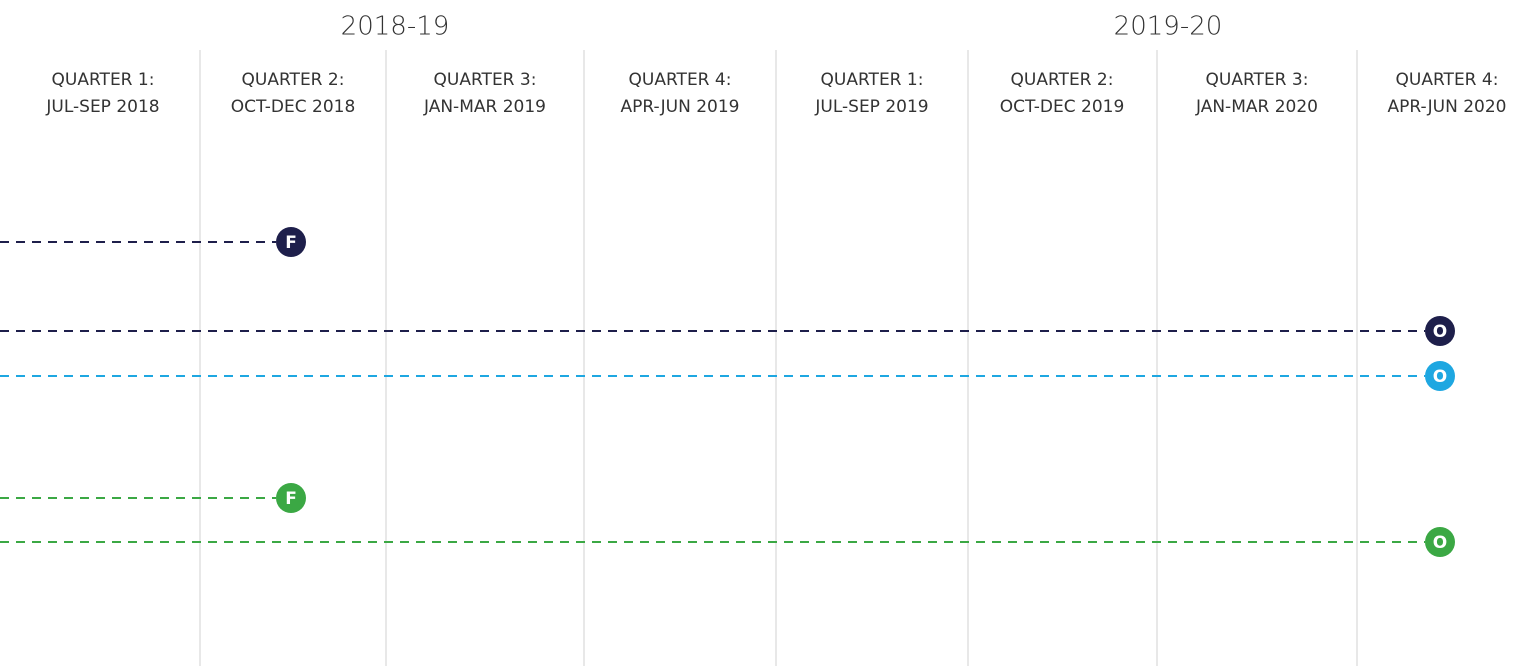 The height and width of the screenshot is (666, 1536). What do you see at coordinates (680, 107) in the screenshot?
I see `quarter-label: APR-JUN 2019` at bounding box center [680, 107].